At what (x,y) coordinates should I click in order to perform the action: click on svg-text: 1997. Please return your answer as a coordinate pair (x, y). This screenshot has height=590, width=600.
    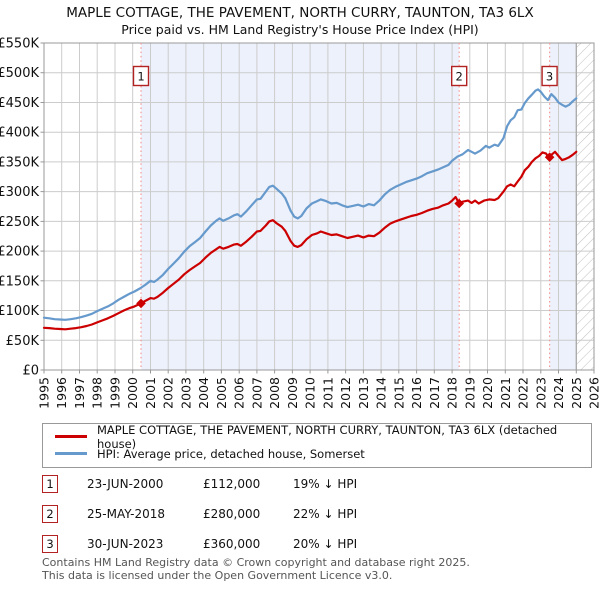
    Looking at the image, I should click on (79, 393).